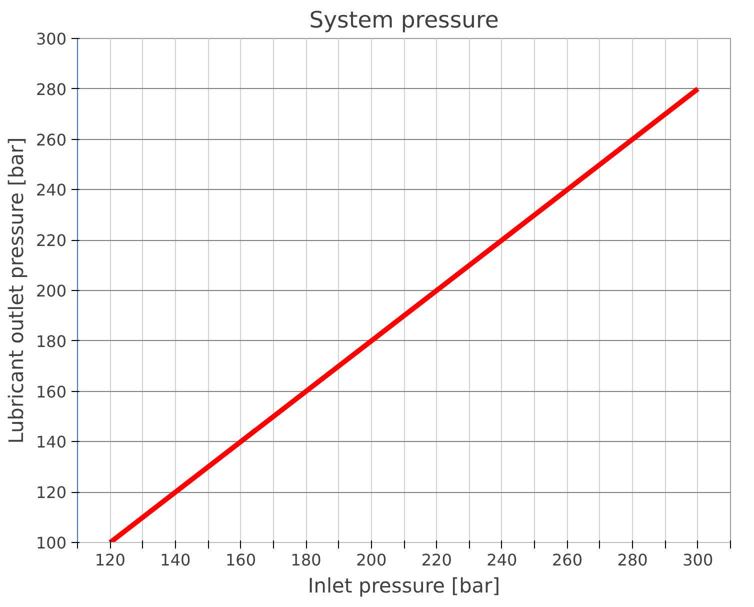 The height and width of the screenshot is (607, 754). Describe the element at coordinates (240, 560) in the screenshot. I see `x-tick-label: 160` at that location.